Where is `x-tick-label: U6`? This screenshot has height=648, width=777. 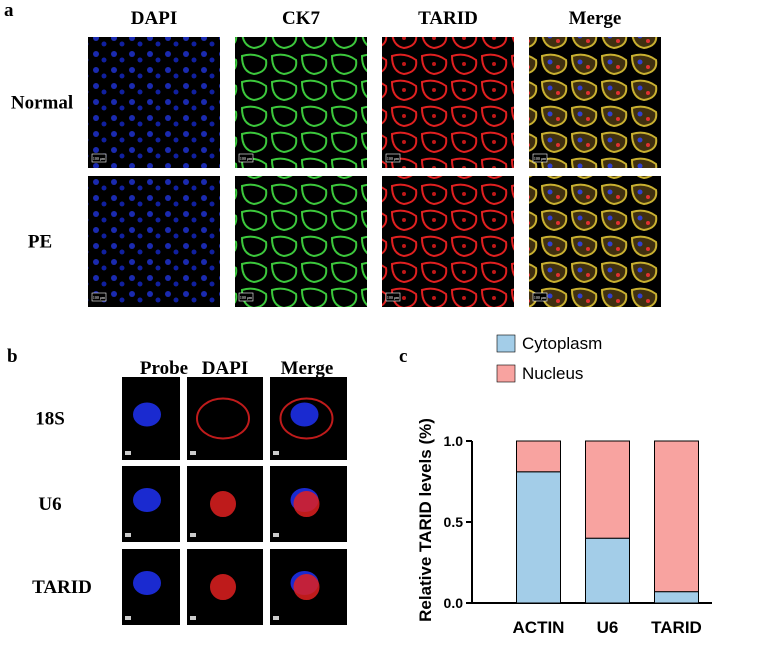 x-tick-label: U6 is located at coordinates (608, 627).